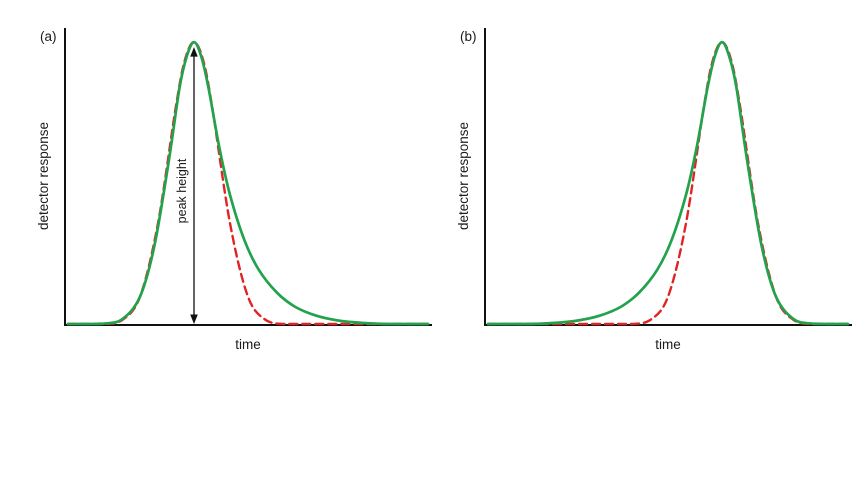  Describe the element at coordinates (48, 36) in the screenshot. I see `panel-label: (a)` at that location.